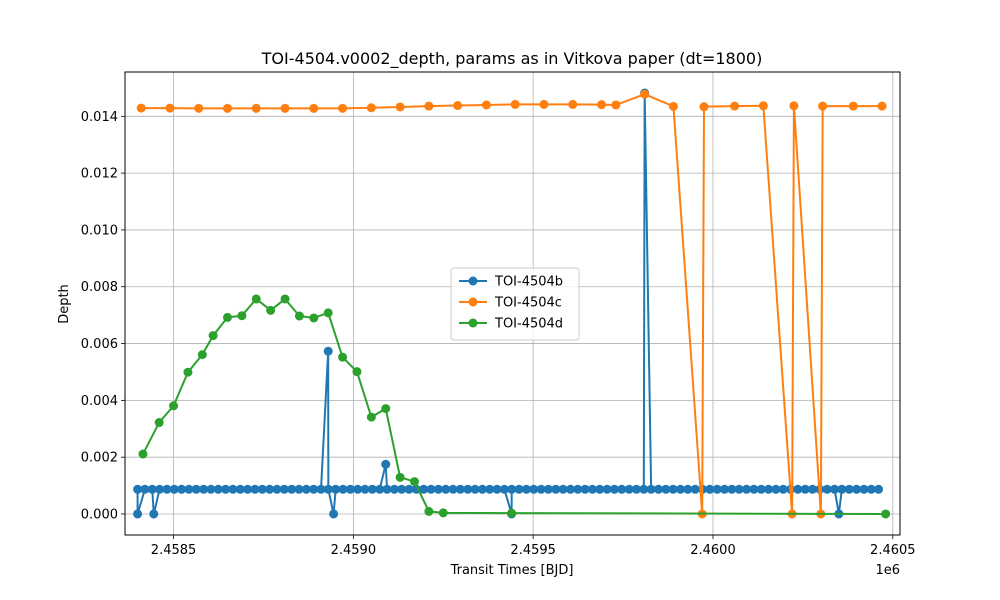 This screenshot has height=600, width=1000. I want to click on y-tick-label: 0.000, so click(99, 514).